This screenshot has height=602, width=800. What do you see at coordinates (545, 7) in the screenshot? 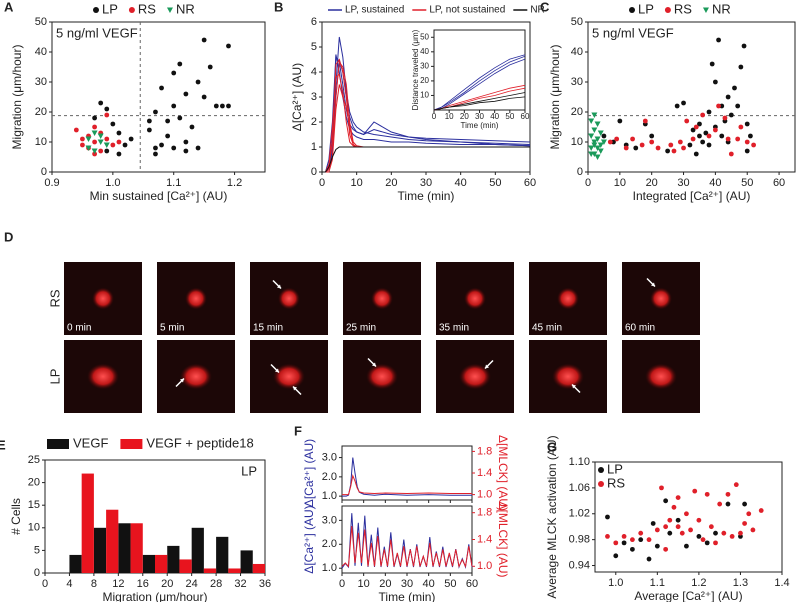
I see `panel-label: C` at bounding box center [545, 7].